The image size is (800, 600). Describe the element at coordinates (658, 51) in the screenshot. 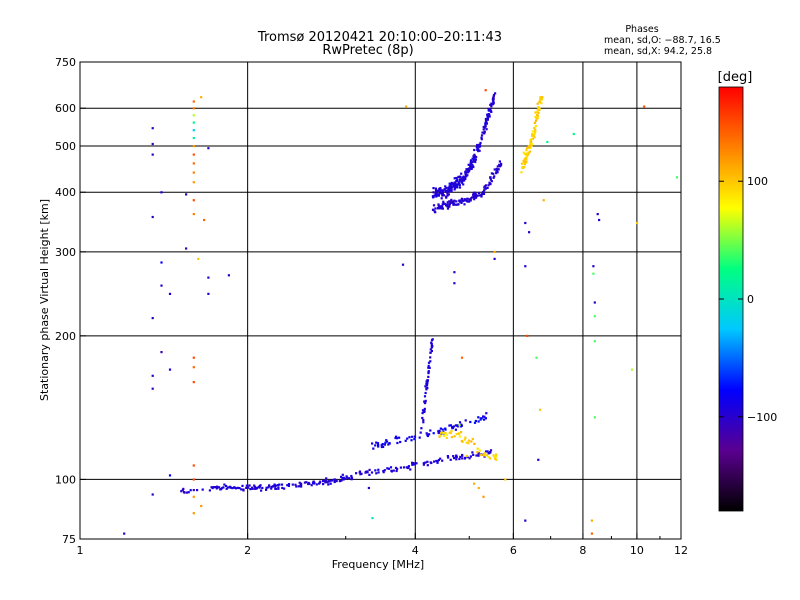

I see `stats-line-x: mean, sd,X: 94.2, 25.8` at that location.